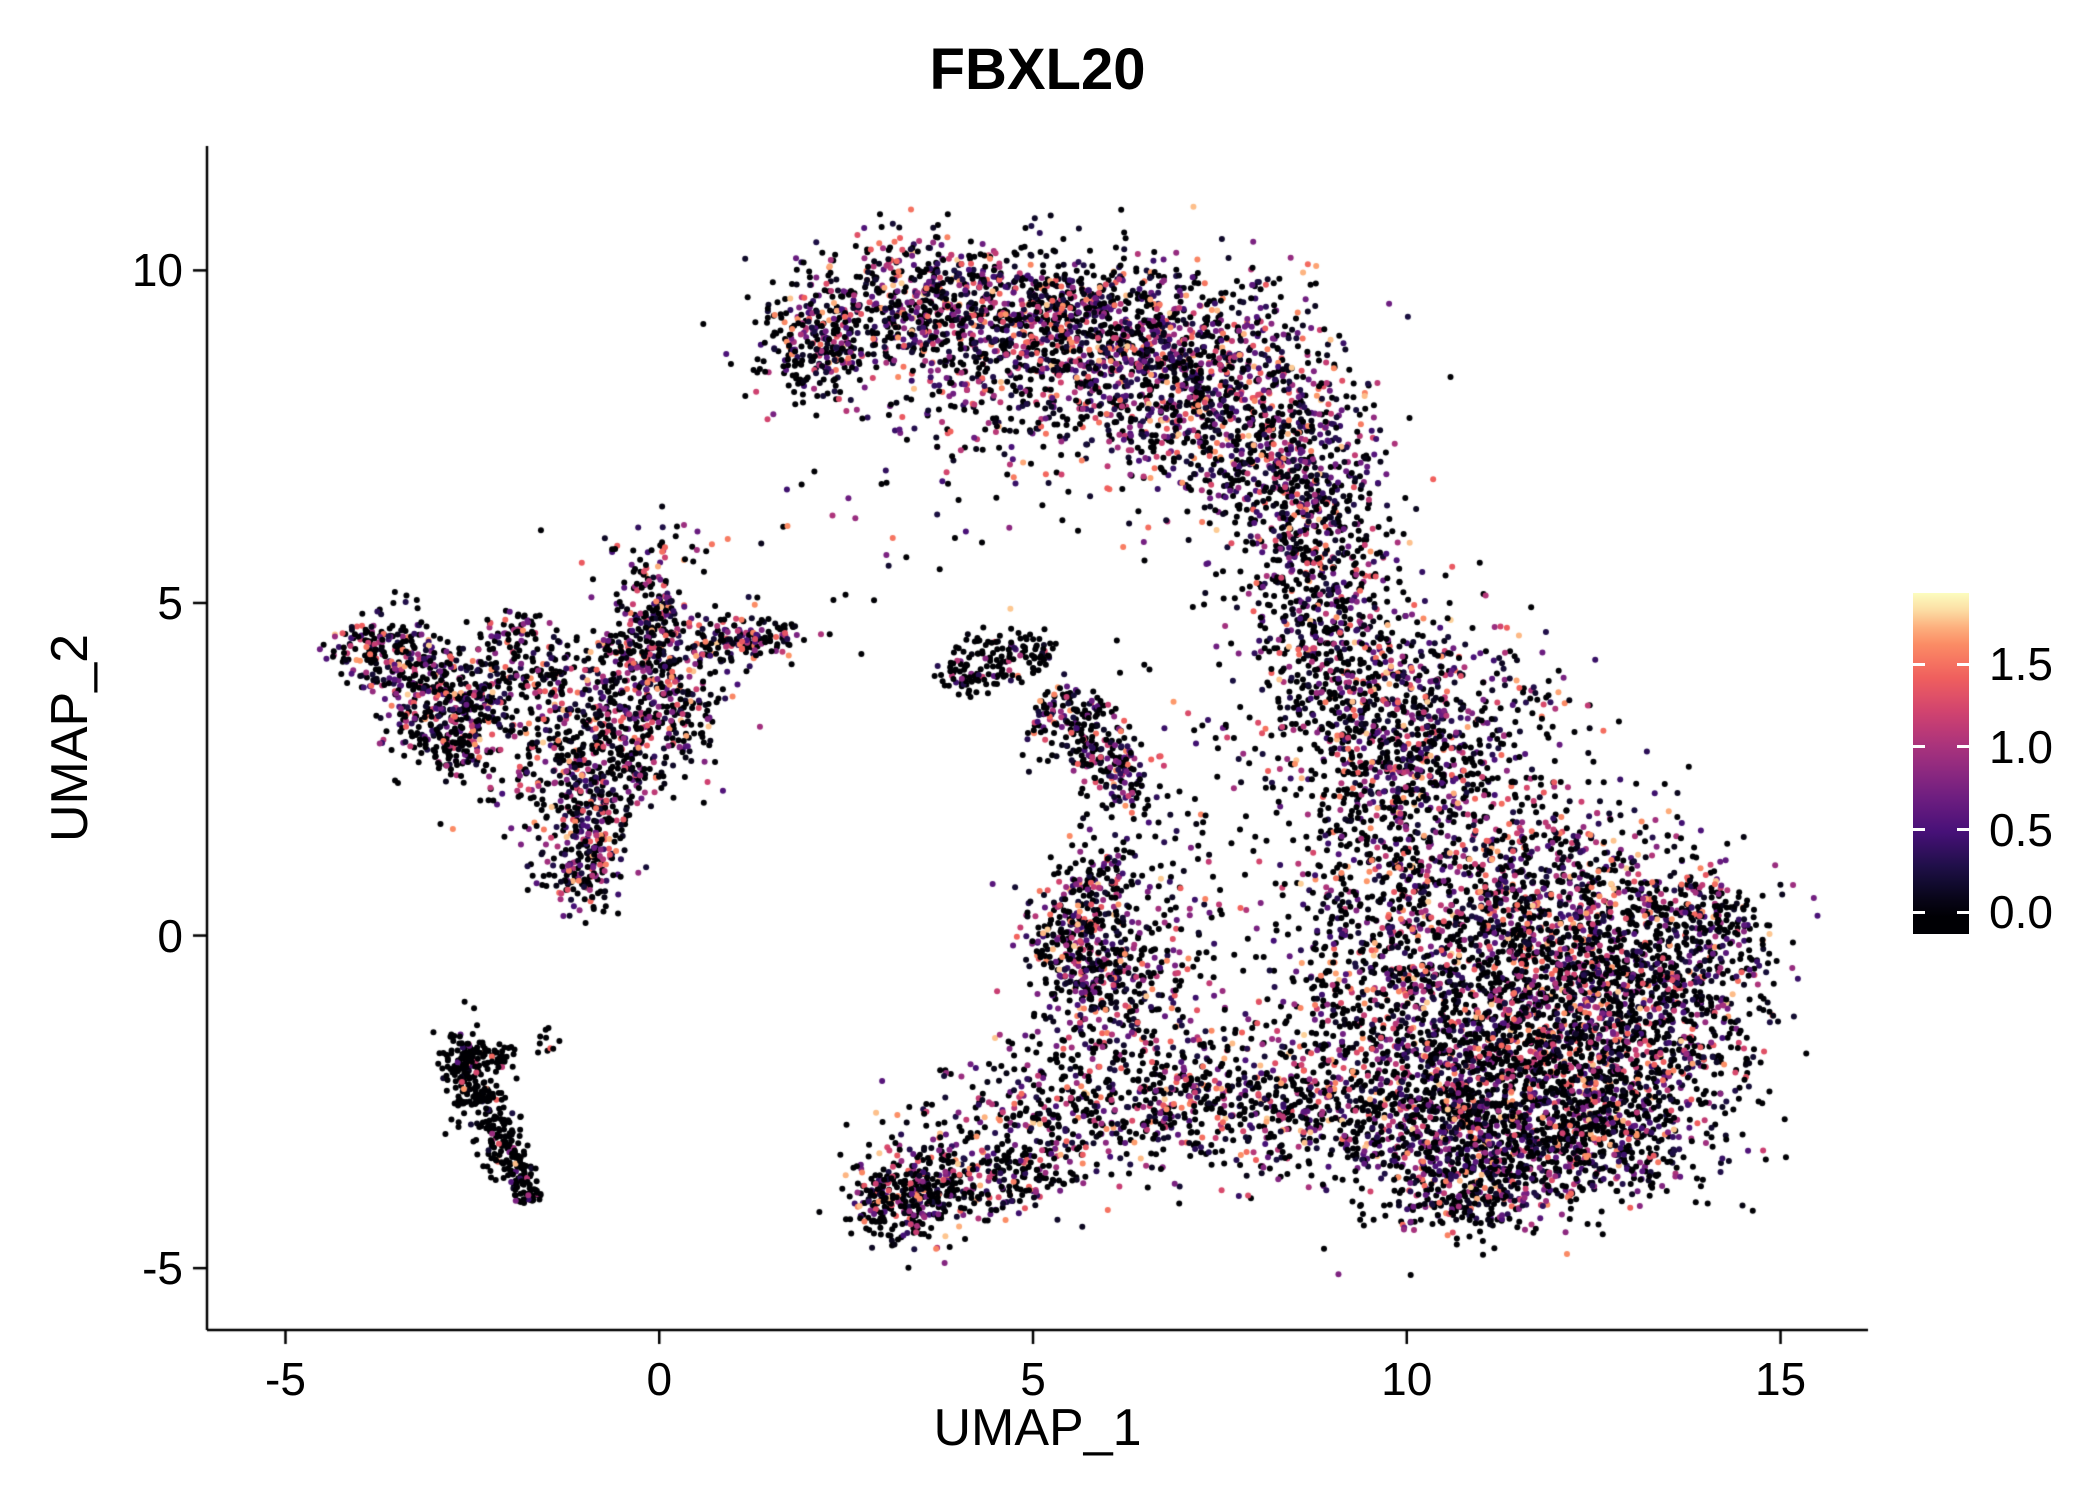 This screenshot has width=2100, height=1500. I want to click on y-axis-label: UMAP_2, so click(70, 738).